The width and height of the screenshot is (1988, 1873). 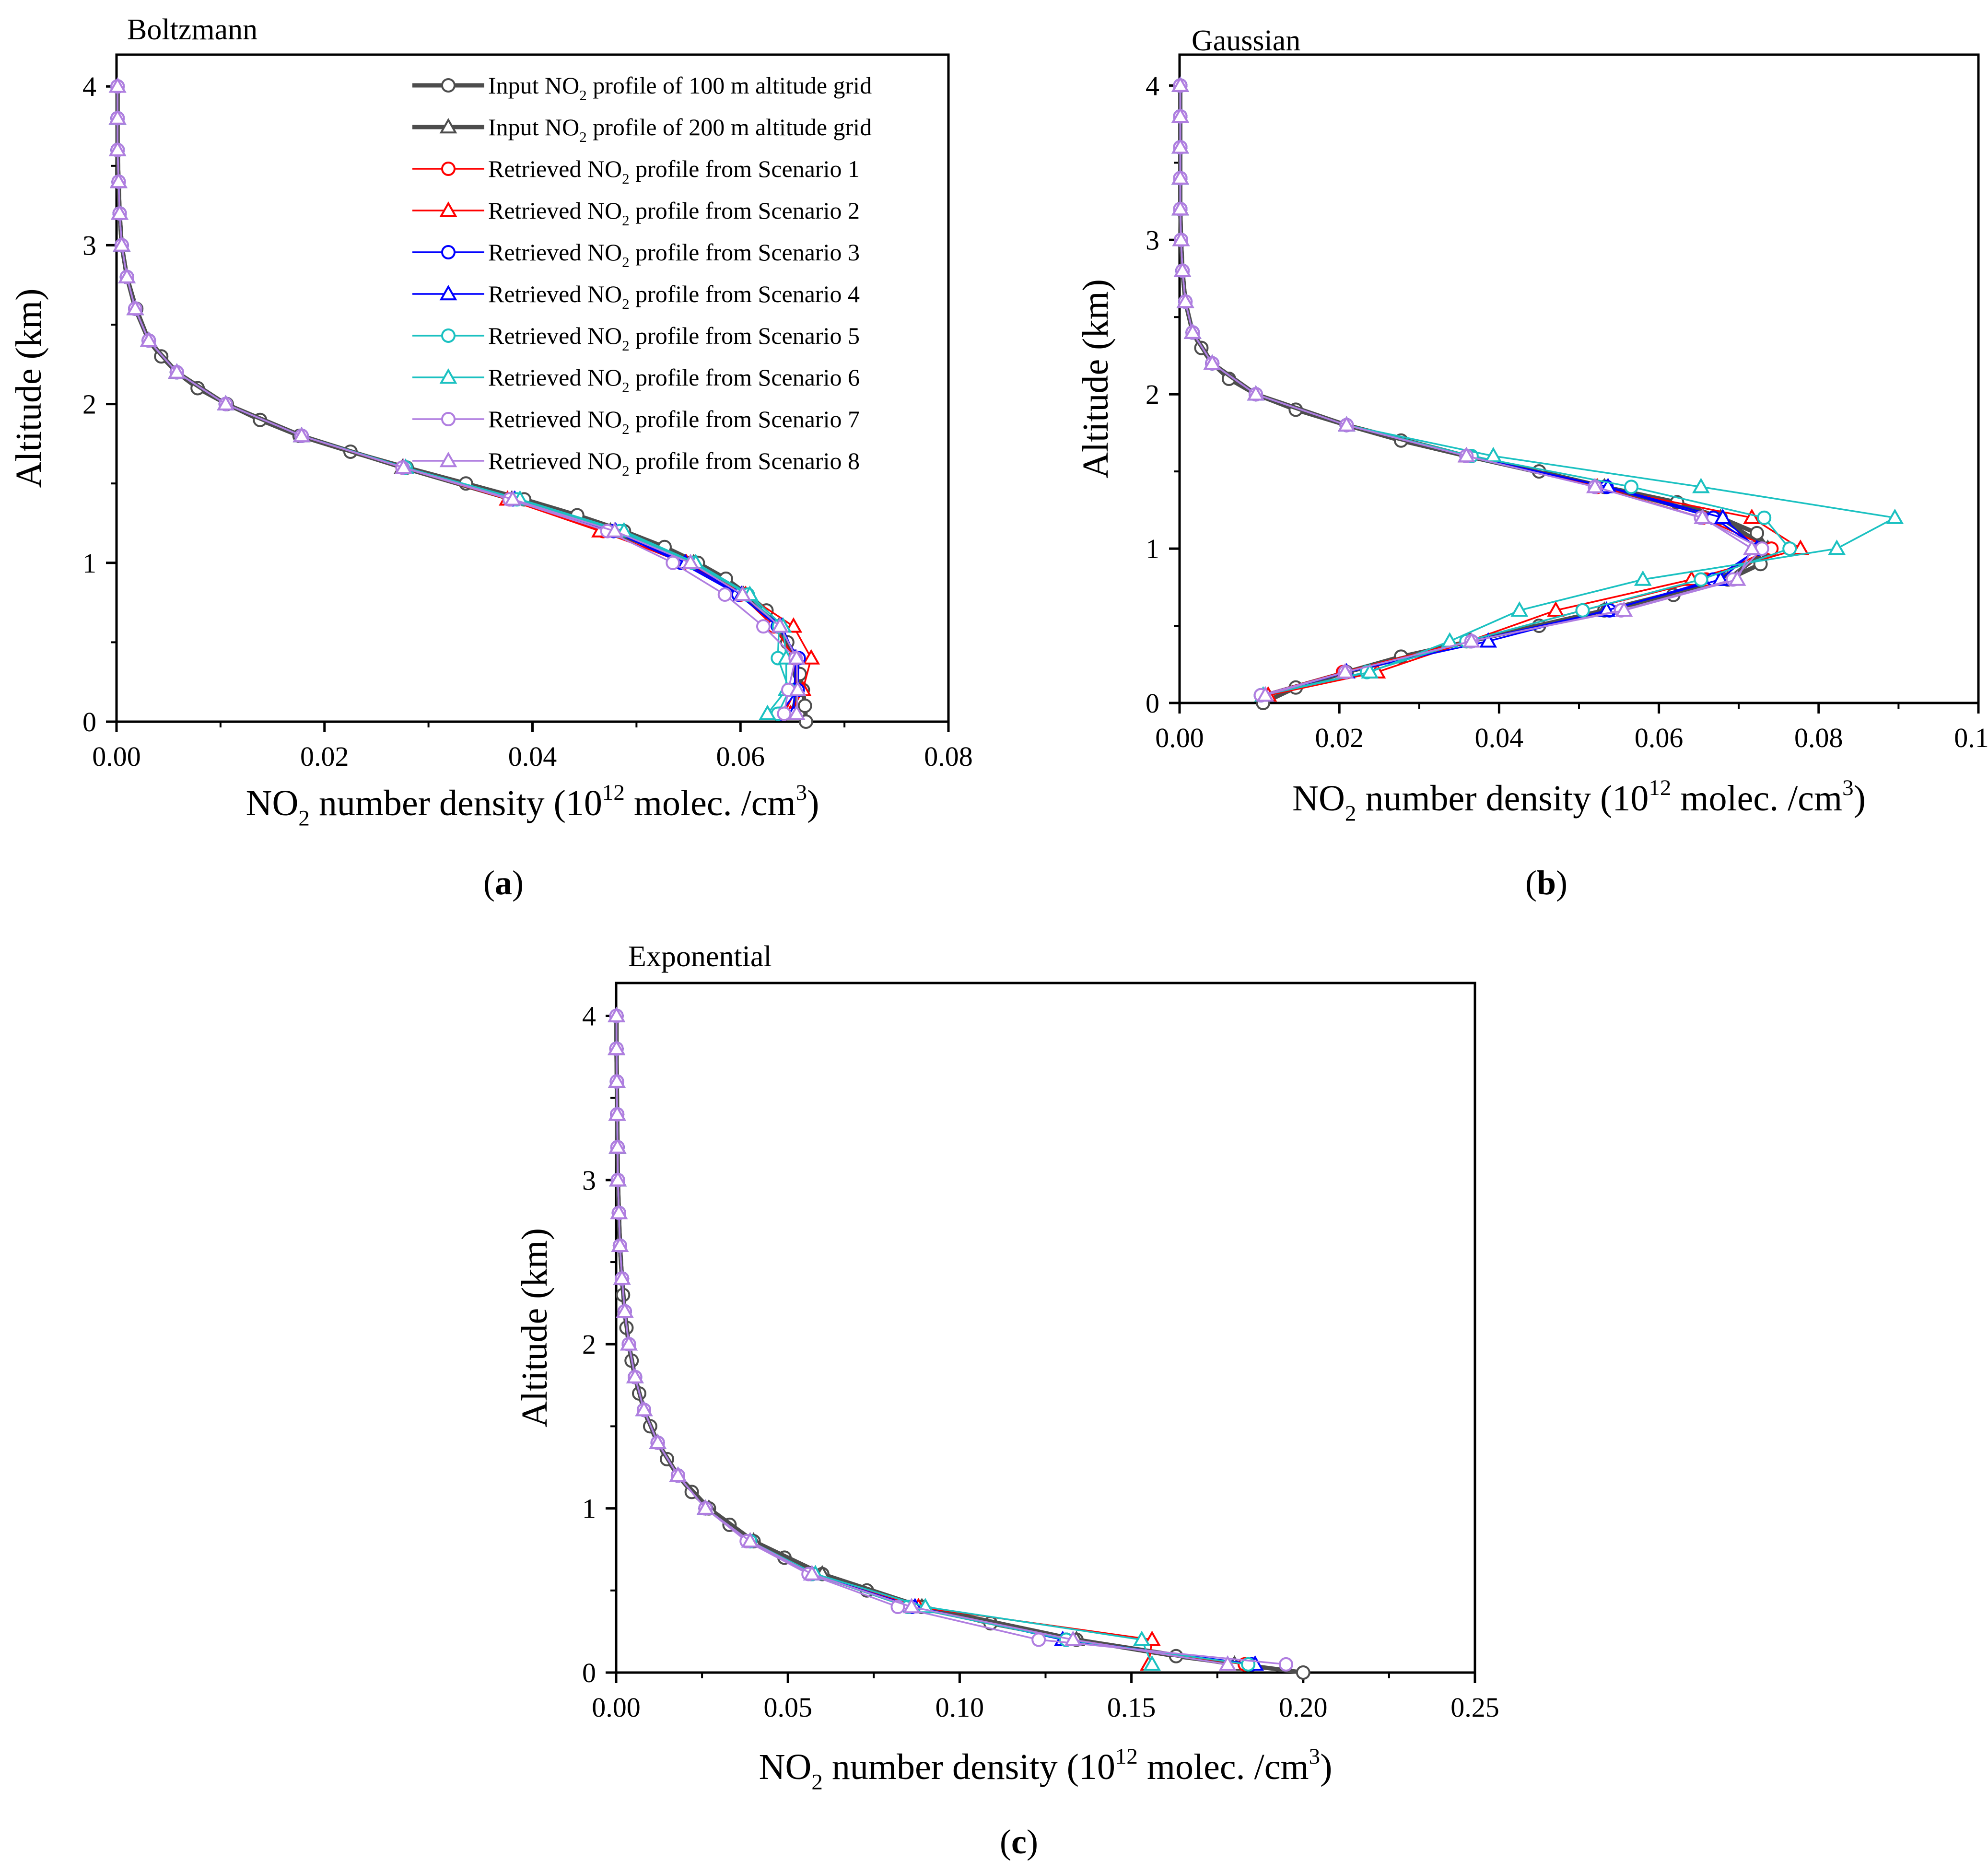 I want to click on y-tick-label: 4, so click(x=589, y=1016).